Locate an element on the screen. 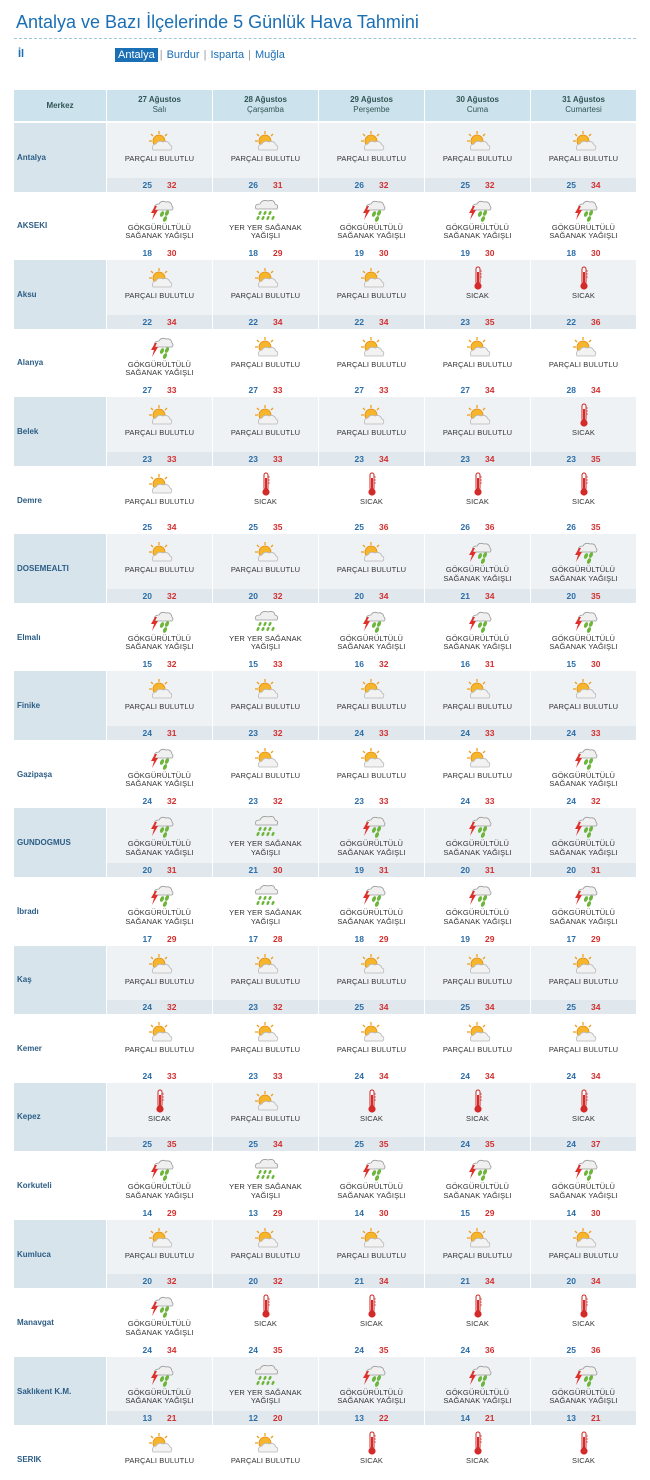 This screenshot has width=650, height=1480. city-name: Manavgat is located at coordinates (35, 1323).